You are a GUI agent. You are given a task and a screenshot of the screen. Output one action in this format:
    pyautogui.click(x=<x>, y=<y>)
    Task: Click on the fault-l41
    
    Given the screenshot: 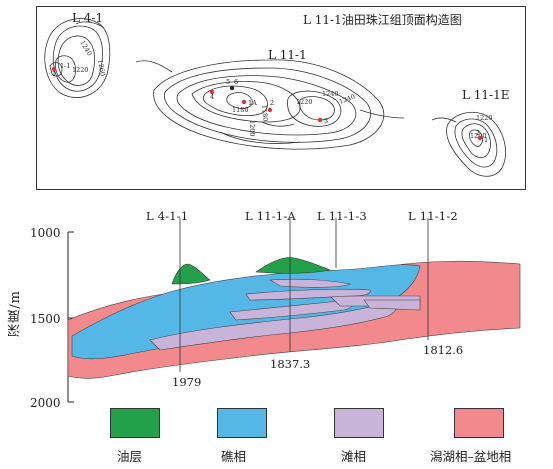 What is the action you would take?
    pyautogui.click(x=90, y=25)
    